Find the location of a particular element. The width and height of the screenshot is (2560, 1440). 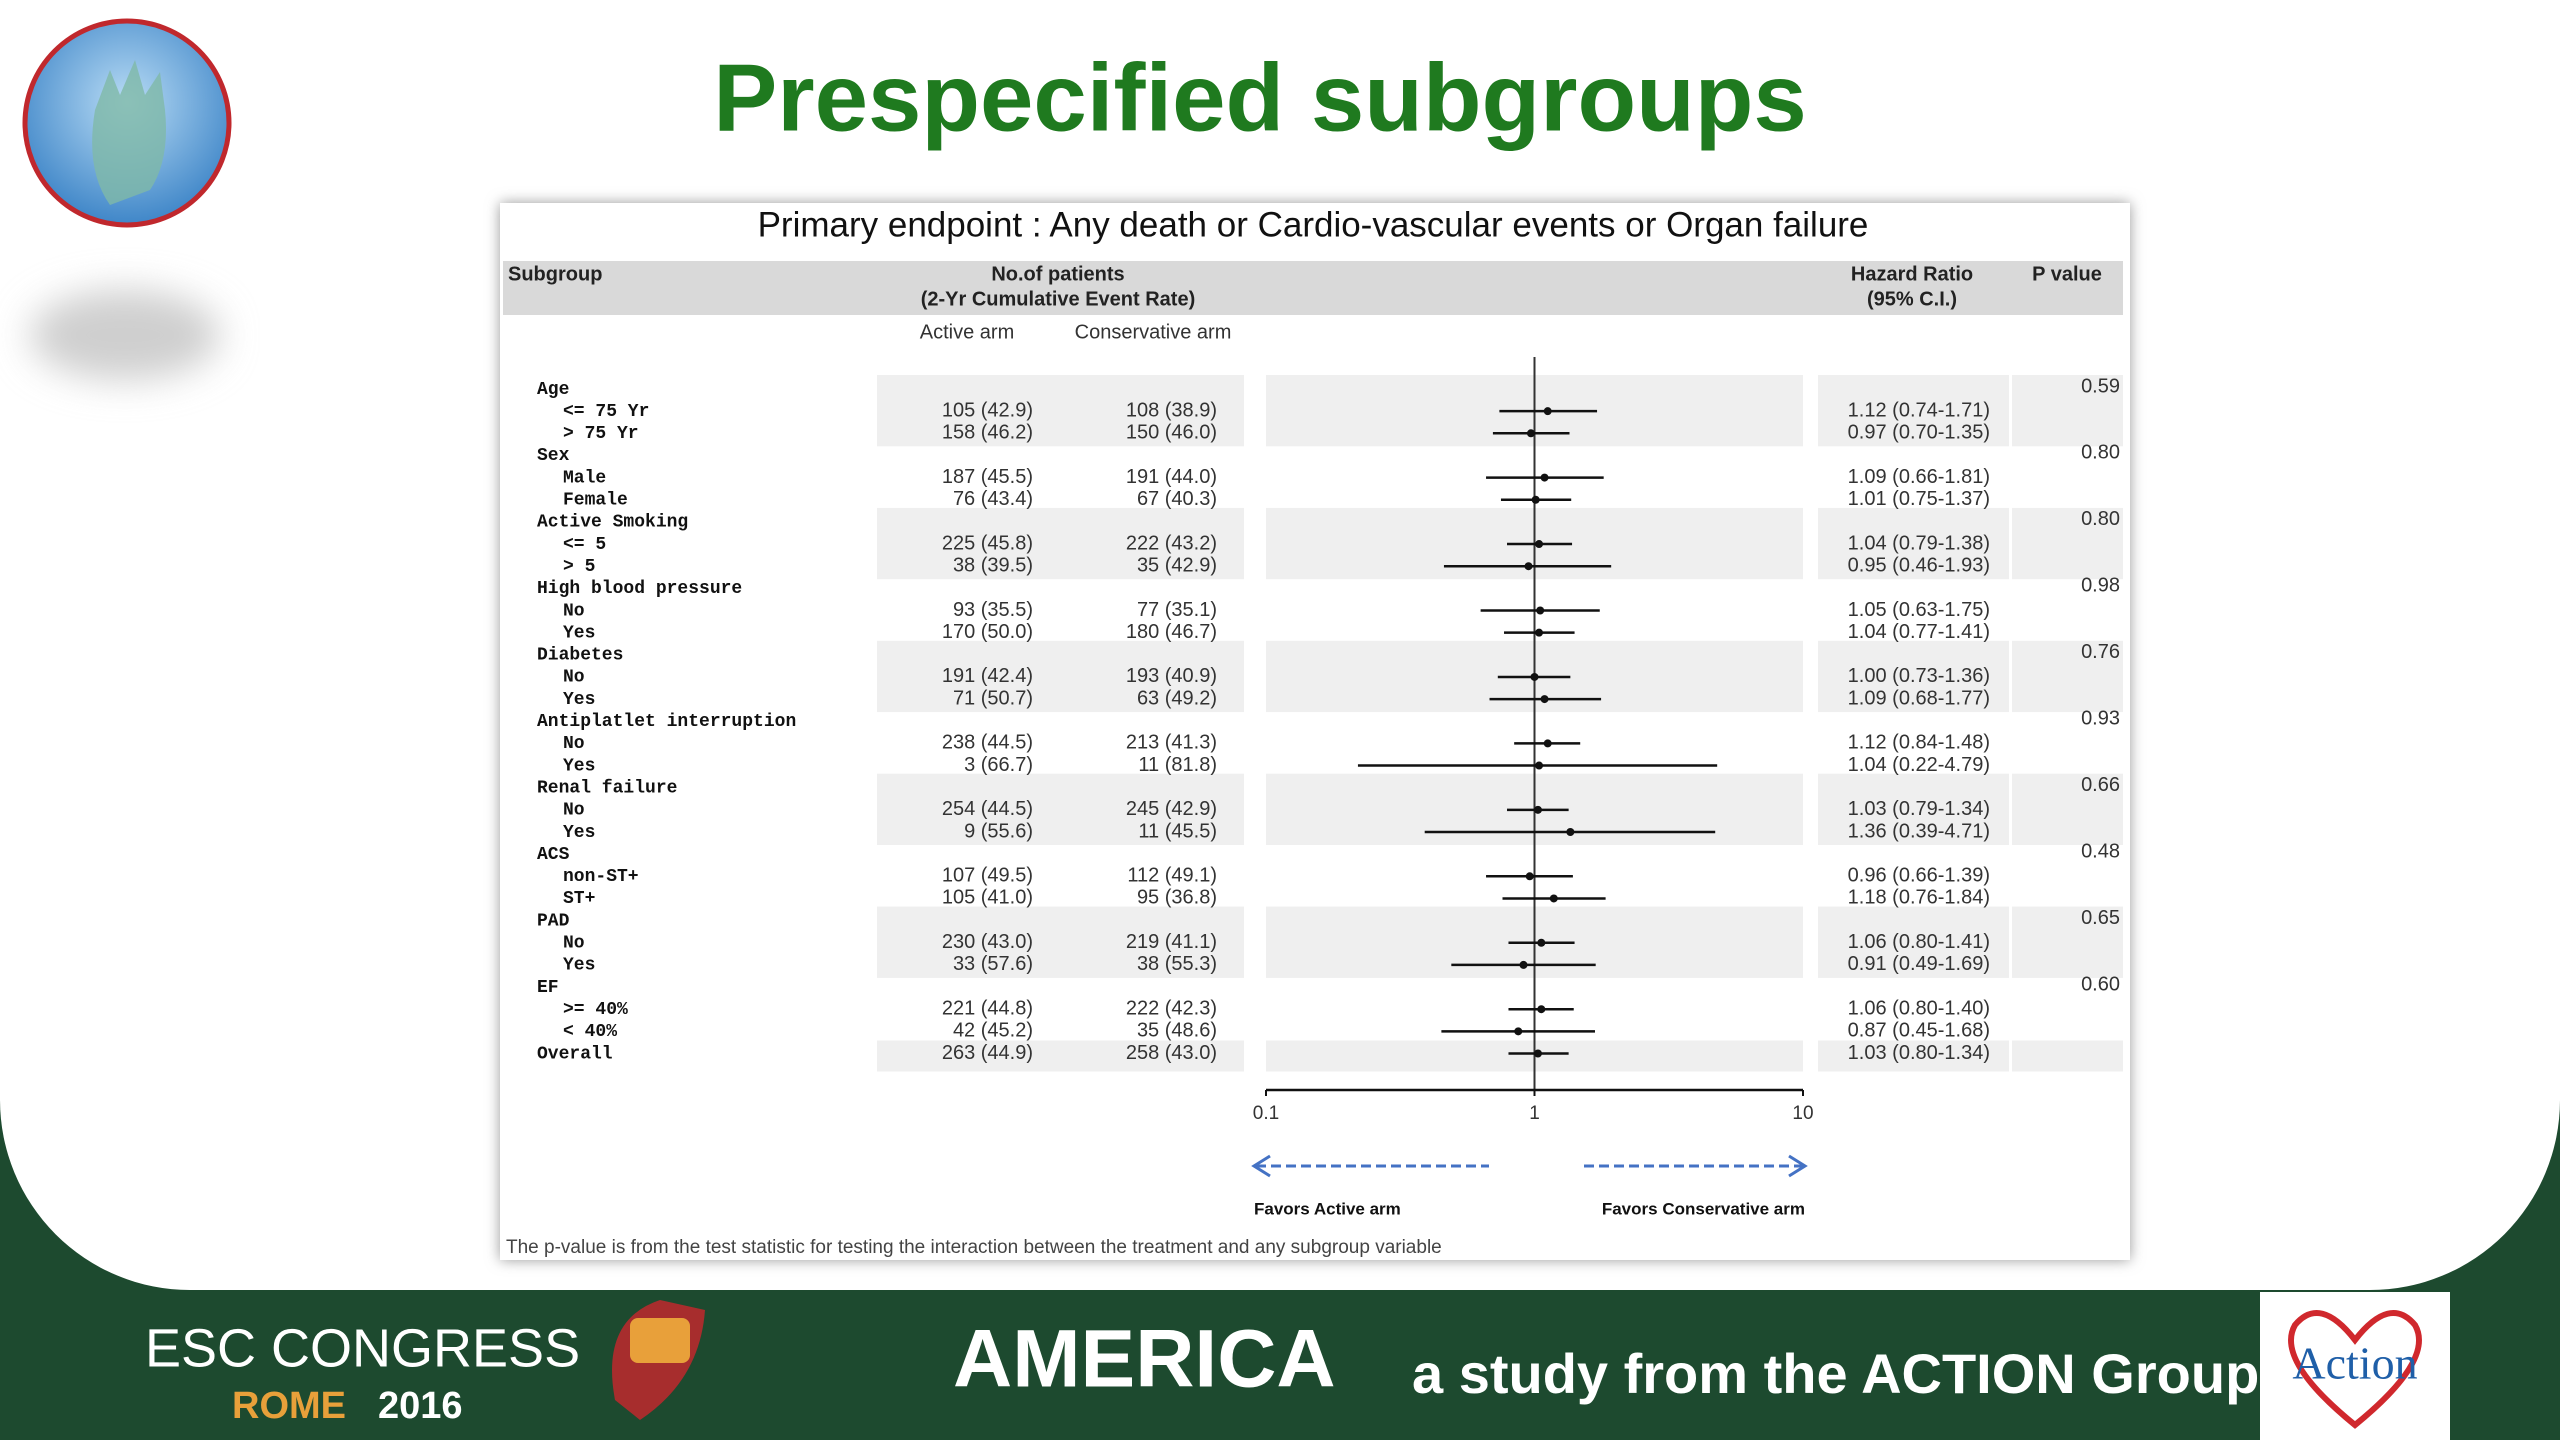

col-patients: No.of patients is located at coordinates (1057, 274).